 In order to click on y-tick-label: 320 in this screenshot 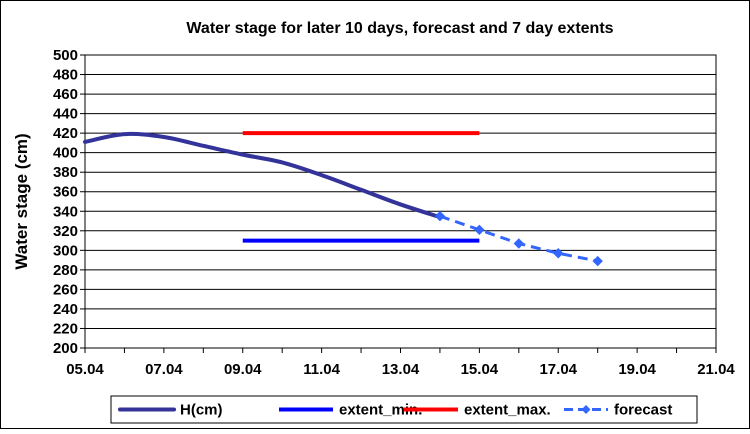, I will do `click(65, 231)`.